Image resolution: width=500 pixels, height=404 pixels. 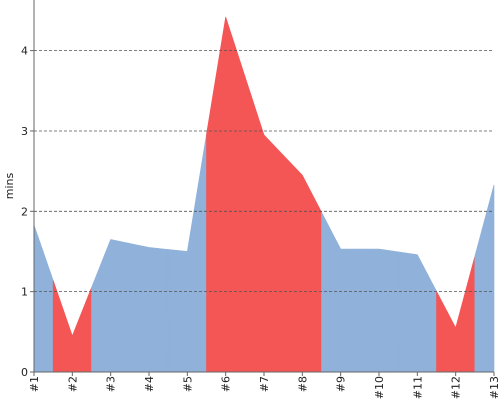 What do you see at coordinates (24, 292) in the screenshot?
I see `y-tick-label-1: 1` at bounding box center [24, 292].